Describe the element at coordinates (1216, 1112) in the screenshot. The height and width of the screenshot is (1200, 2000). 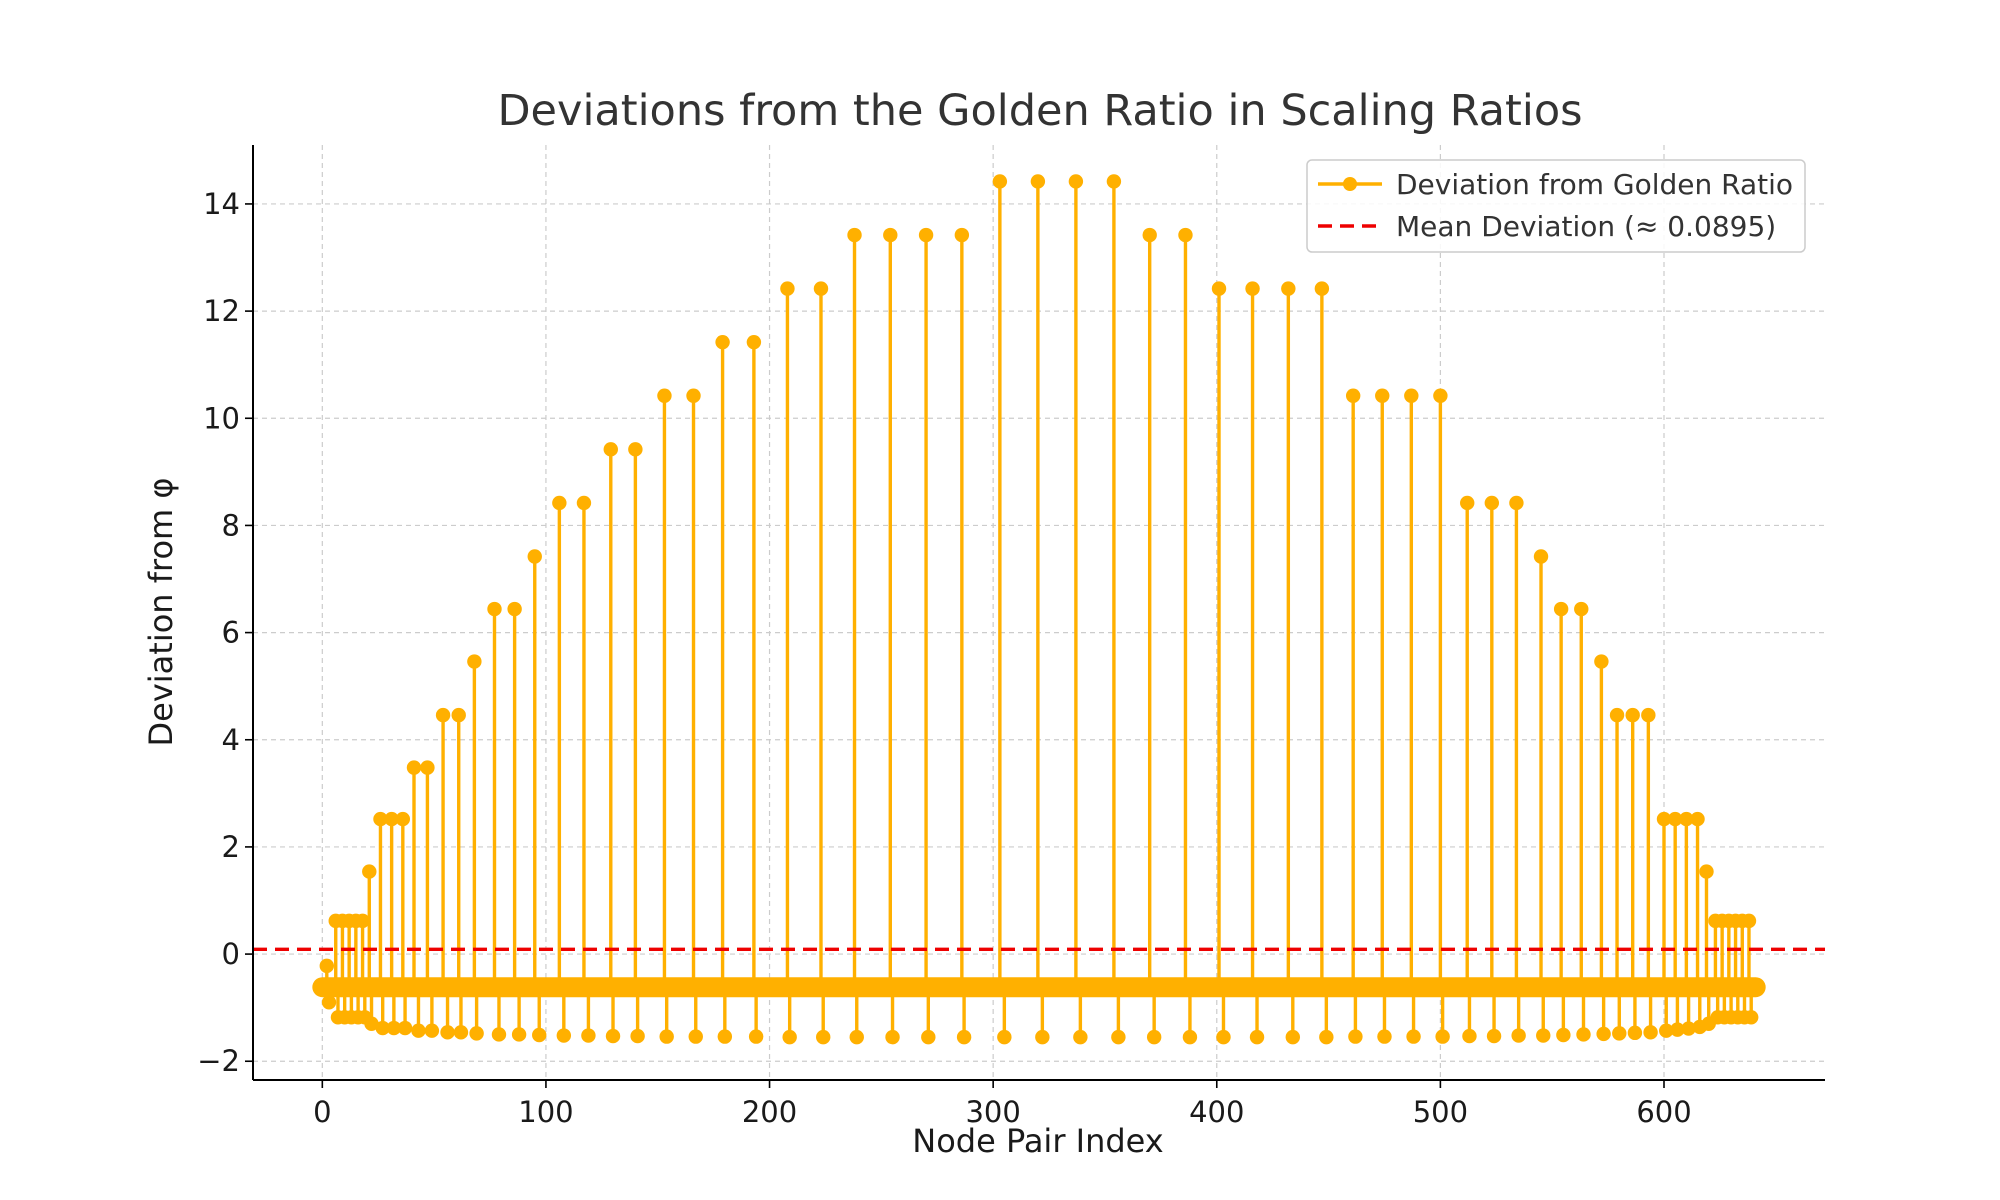
I see `x-tick-label: 400` at that location.